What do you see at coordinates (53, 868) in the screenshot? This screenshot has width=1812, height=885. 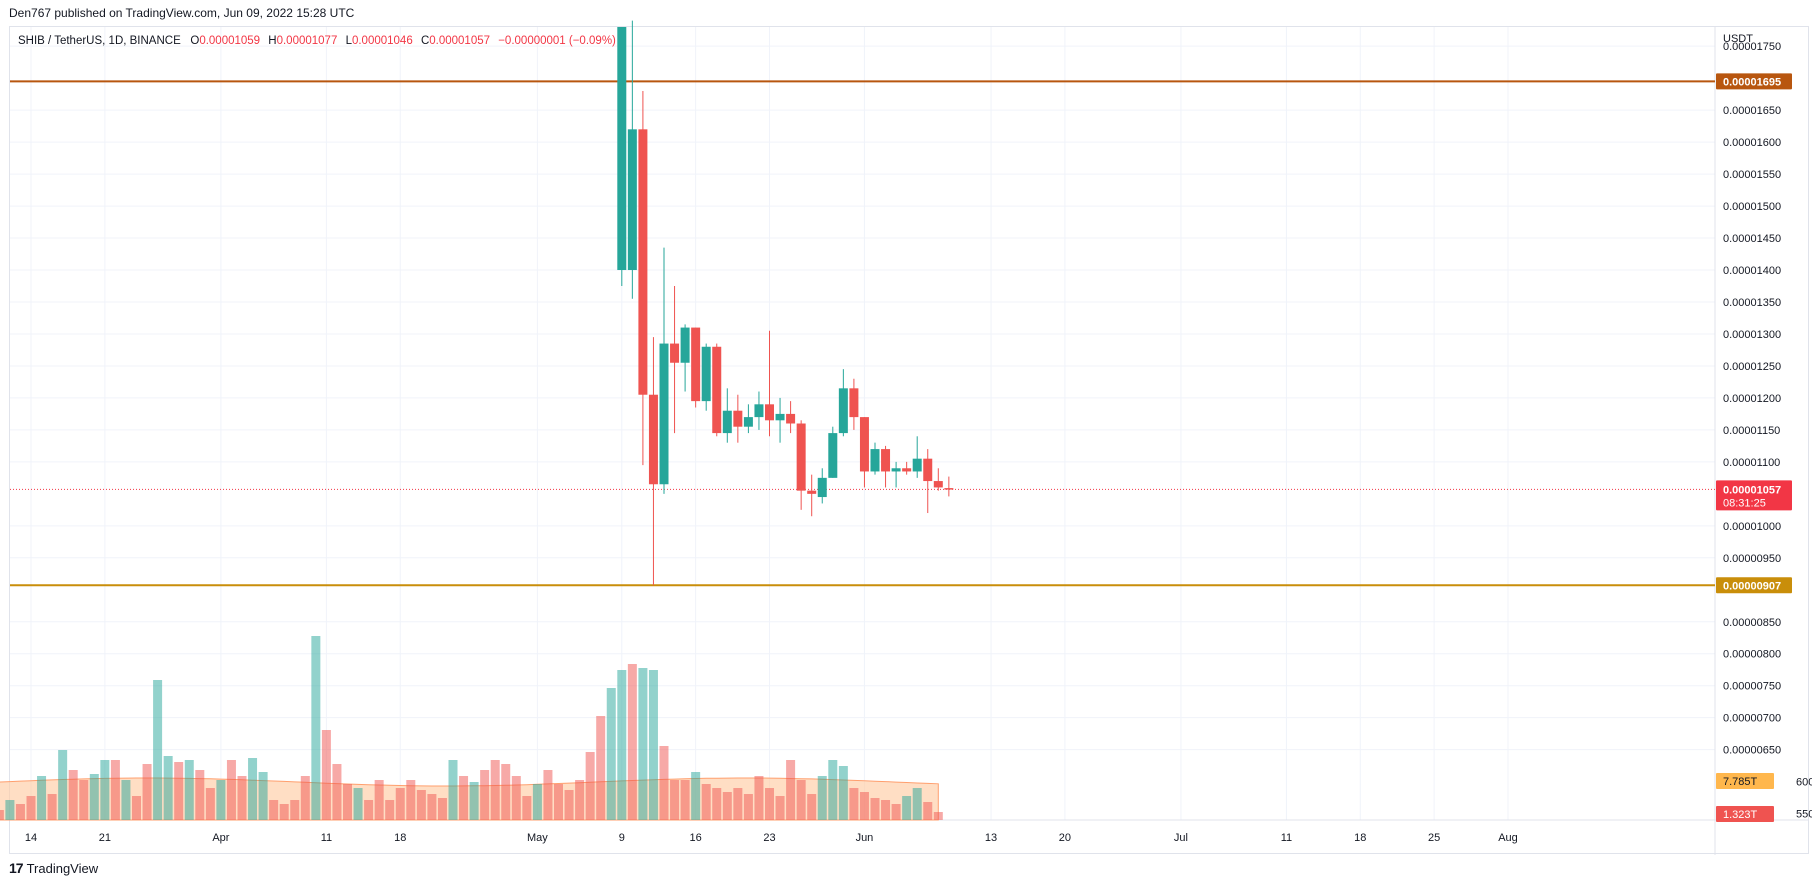 I see `footer-brand: 17 TradingView` at bounding box center [53, 868].